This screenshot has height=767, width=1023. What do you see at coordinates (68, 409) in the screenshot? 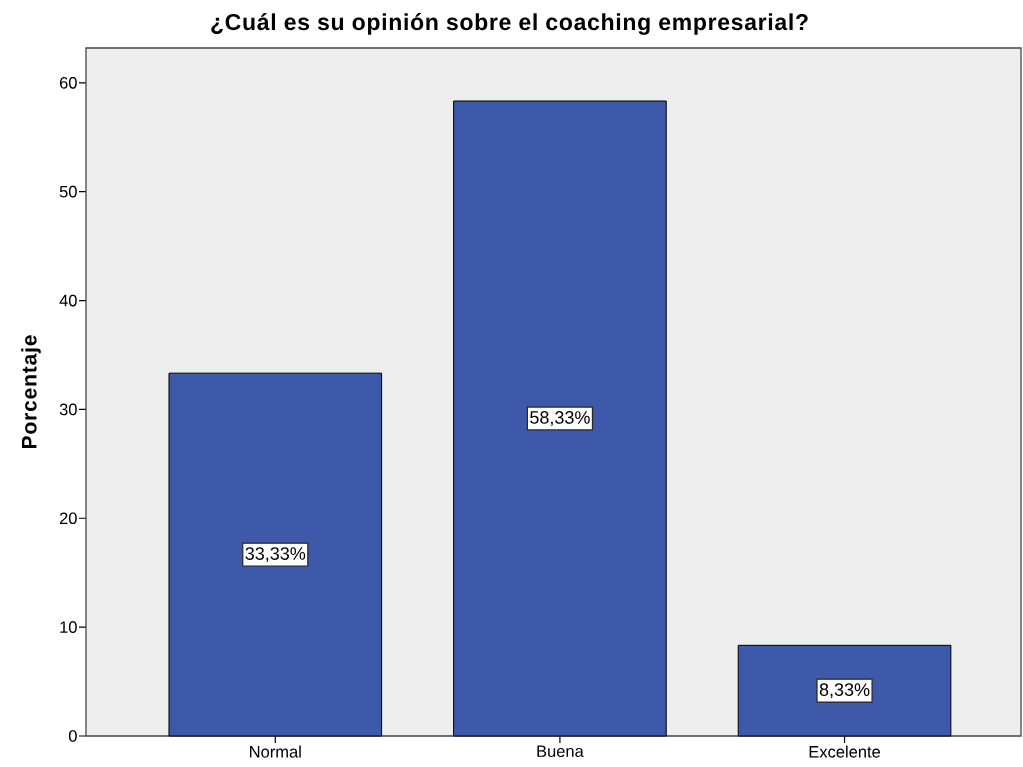
I see `y-tick-label: 30` at bounding box center [68, 409].